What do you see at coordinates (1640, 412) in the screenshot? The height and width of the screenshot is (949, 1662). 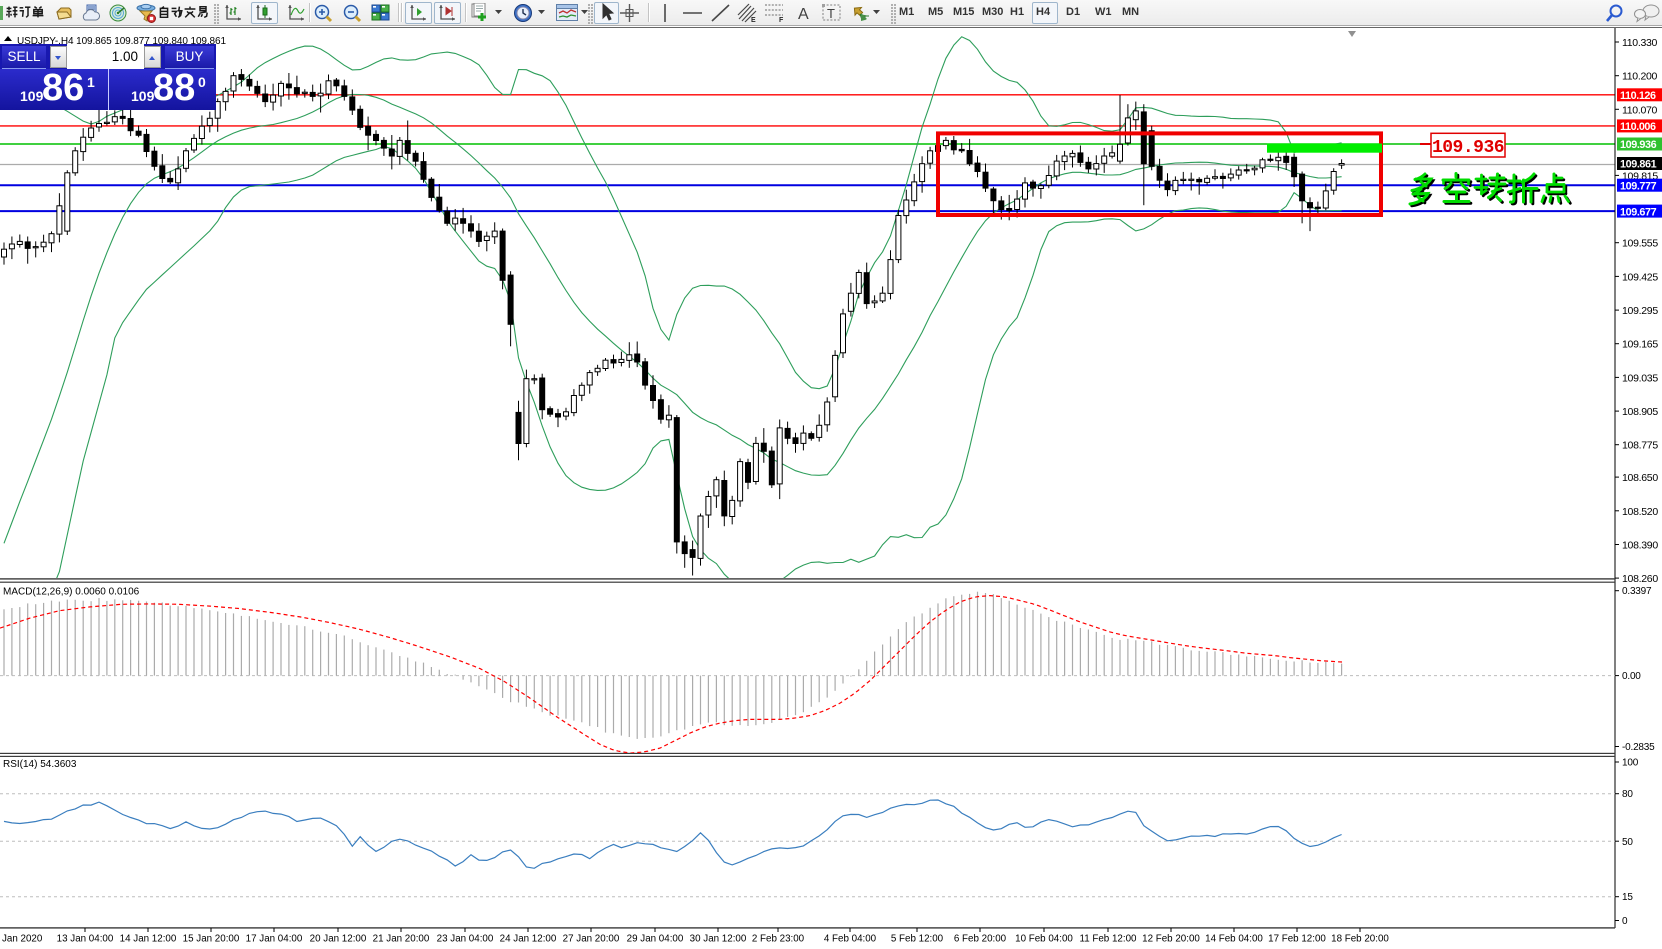 I see `svg-text: 108.905` at bounding box center [1640, 412].